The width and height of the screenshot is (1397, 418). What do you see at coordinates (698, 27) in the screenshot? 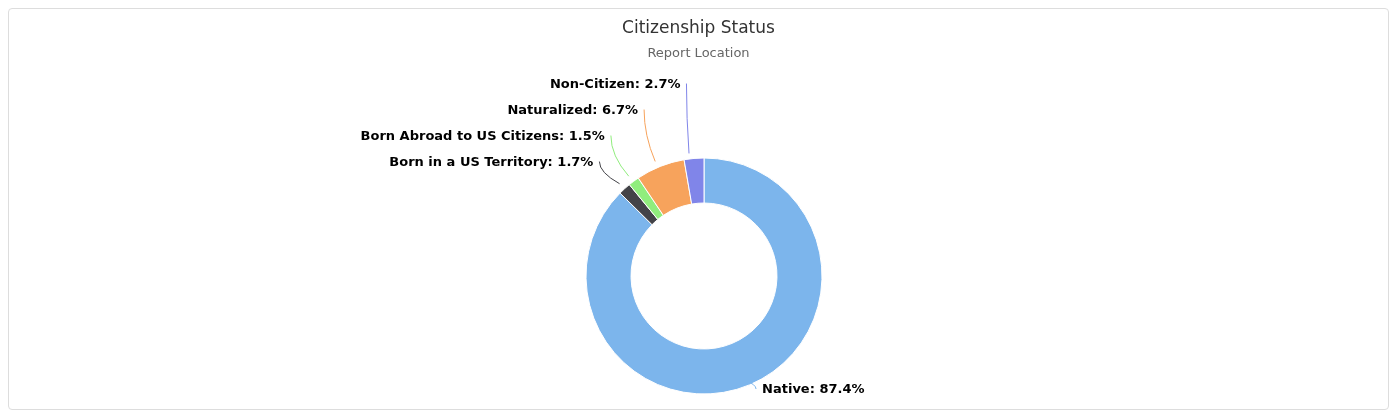
I see `chart-title: Citizenship Status` at bounding box center [698, 27].